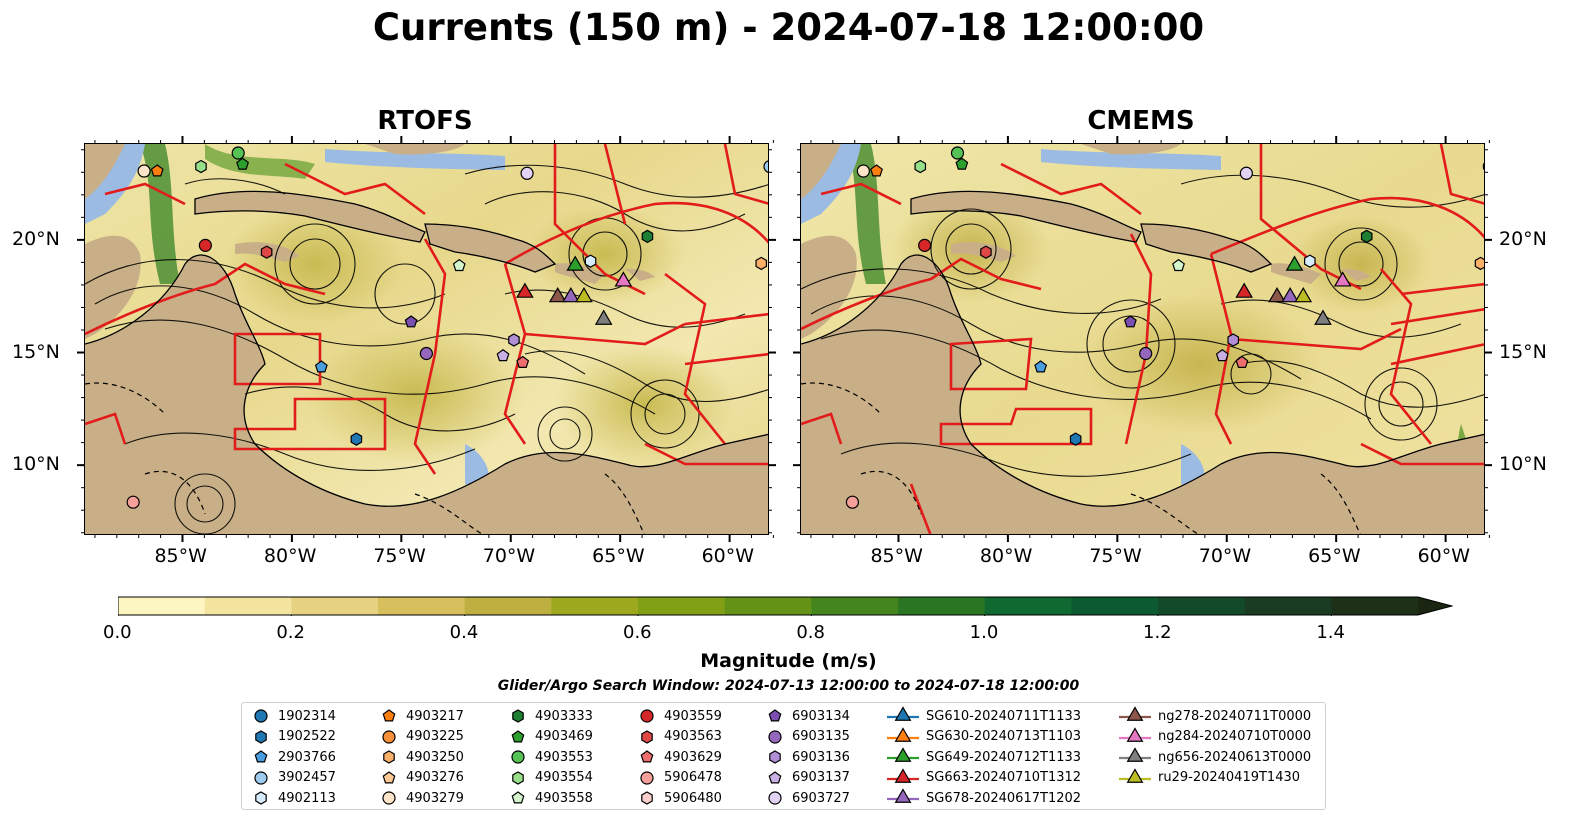  Describe the element at coordinates (807, 737) in the screenshot. I see `legend-item: 6903135` at that location.